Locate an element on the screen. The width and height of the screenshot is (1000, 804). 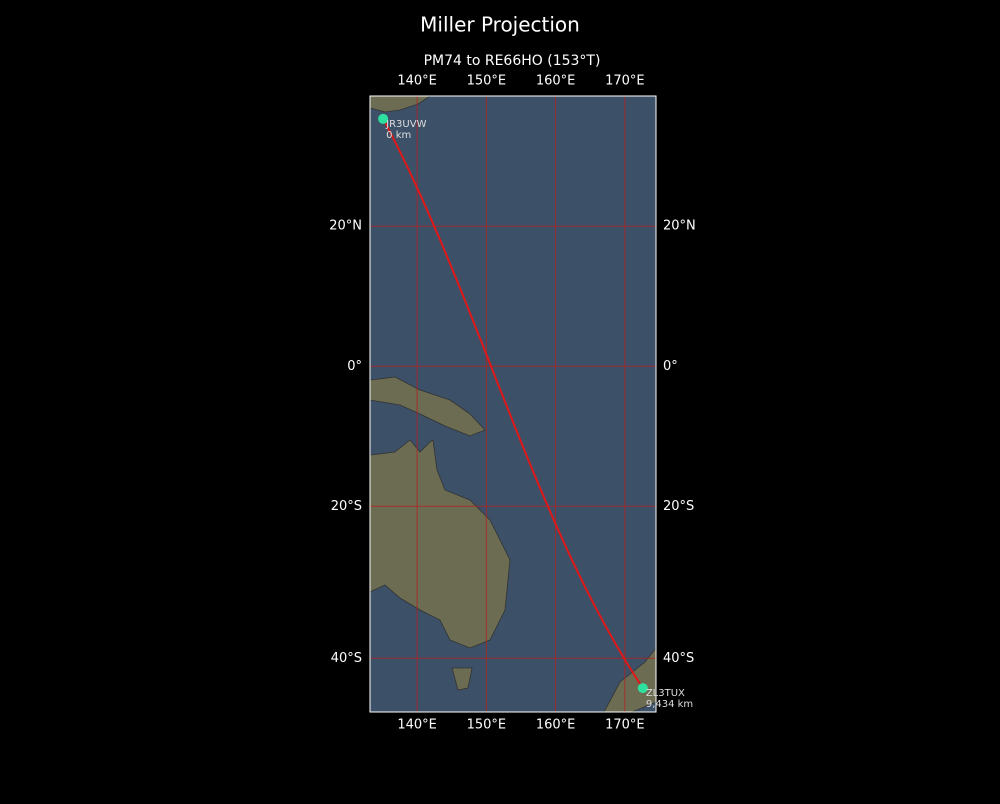
station-distance: 0 km is located at coordinates (398, 135).